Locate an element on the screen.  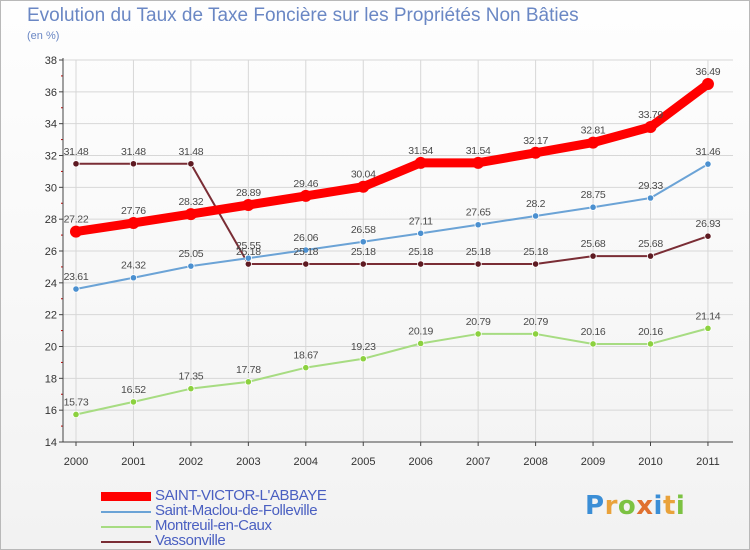
series-2-label-9: 28.75 is located at coordinates (593, 195).